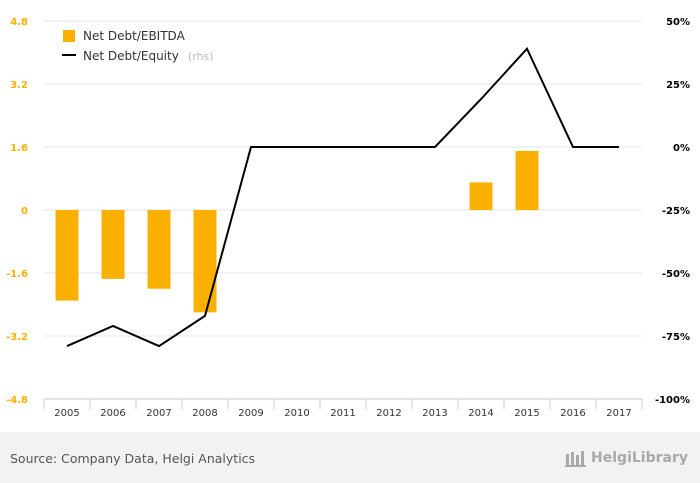 The image size is (700, 483). What do you see at coordinates (678, 85) in the screenshot?
I see `y-right-tick-label: 25%` at bounding box center [678, 85].